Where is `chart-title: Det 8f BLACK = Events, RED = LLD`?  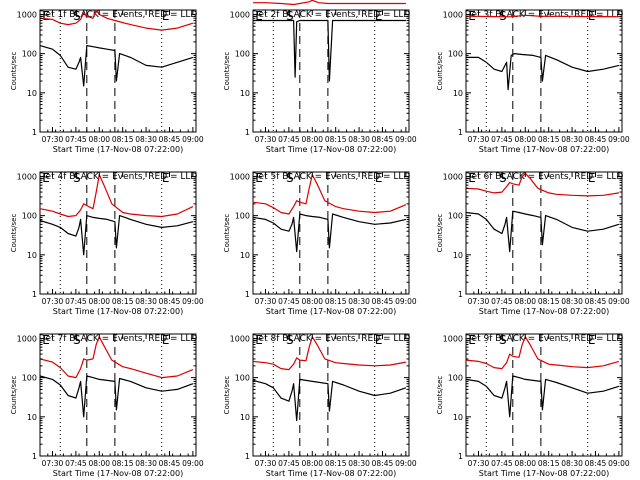 chart-title: Det 8f BLACK = Events, RED = LLD is located at coordinates (331, 339).